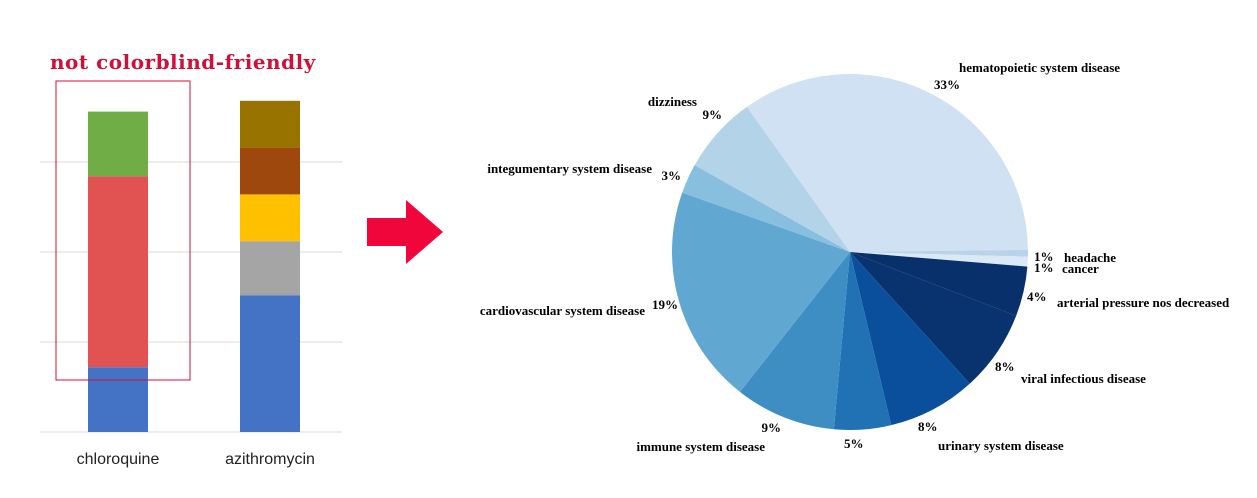 The image size is (1257, 498). Describe the element at coordinates (118, 459) in the screenshot. I see `category-label: chloroquine` at that location.